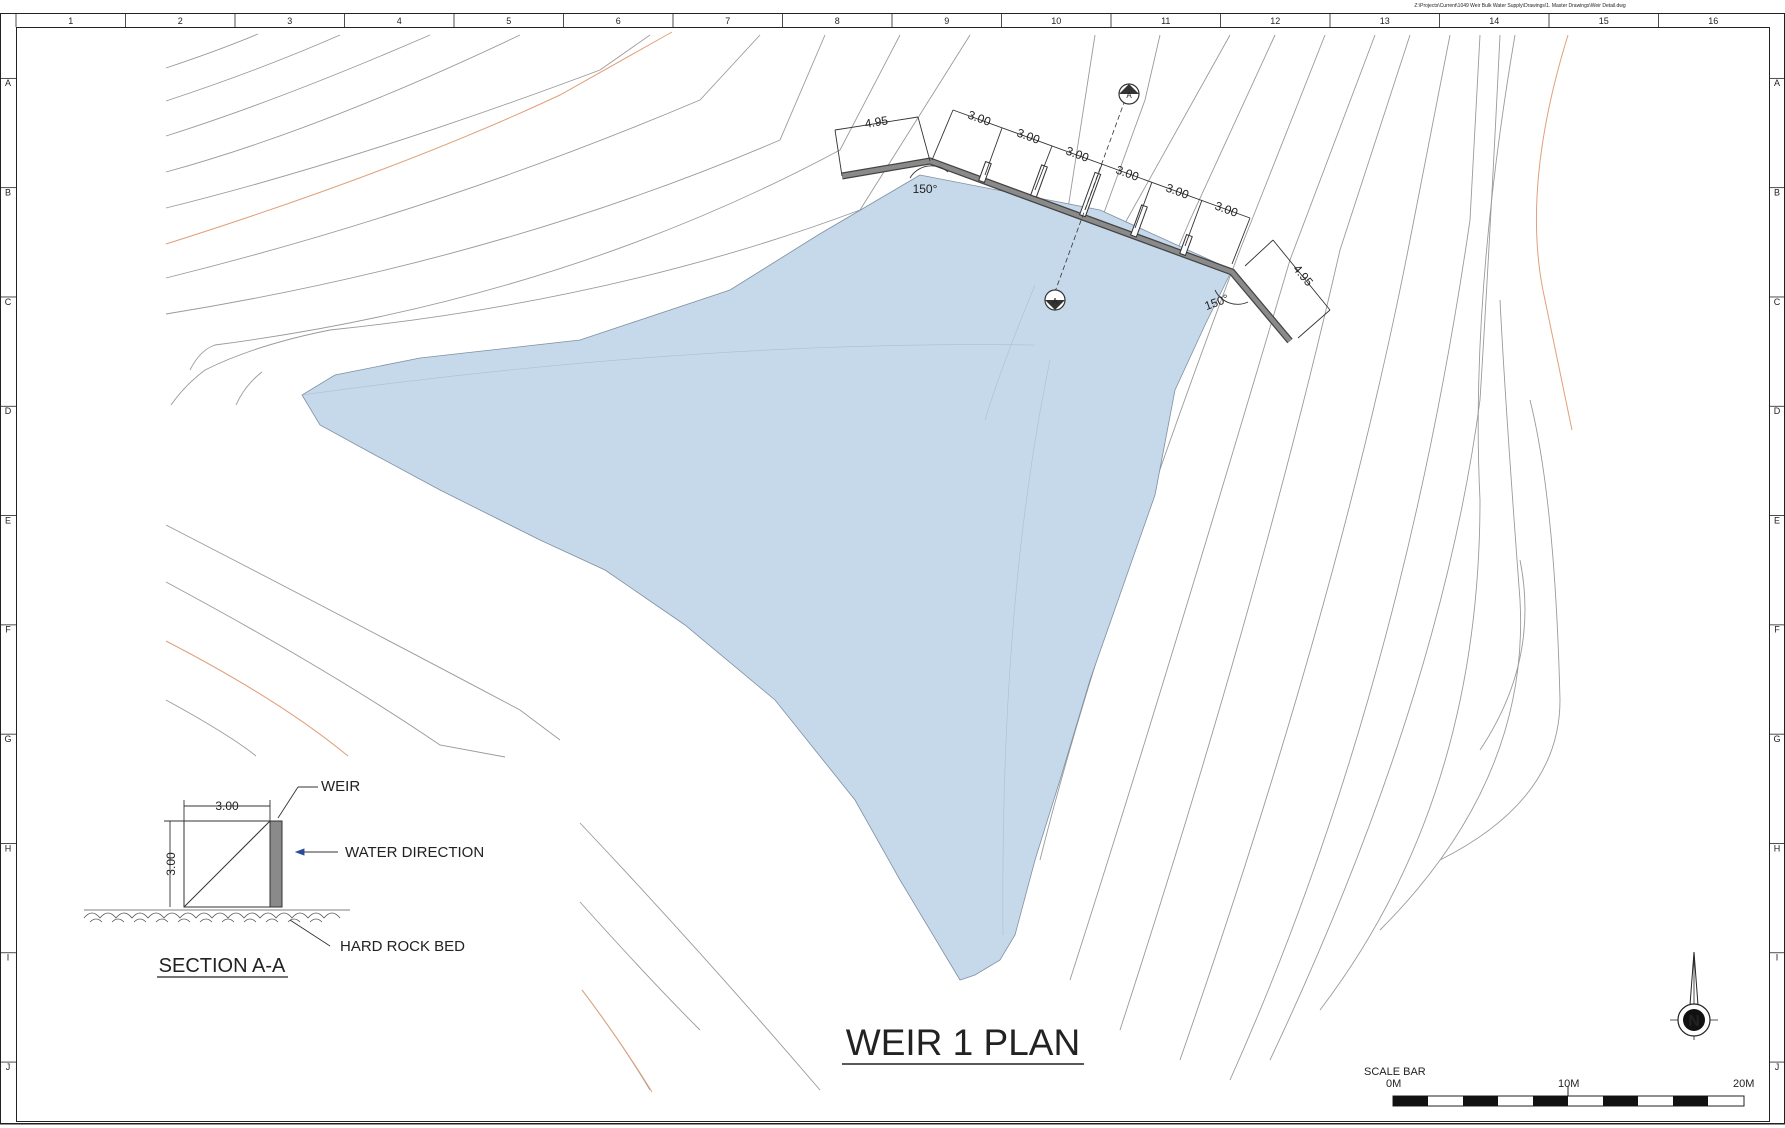 This screenshot has height=1128, width=1785. Describe the element at coordinates (227, 806) in the screenshot. I see `section-width-dim: 3.00` at that location.